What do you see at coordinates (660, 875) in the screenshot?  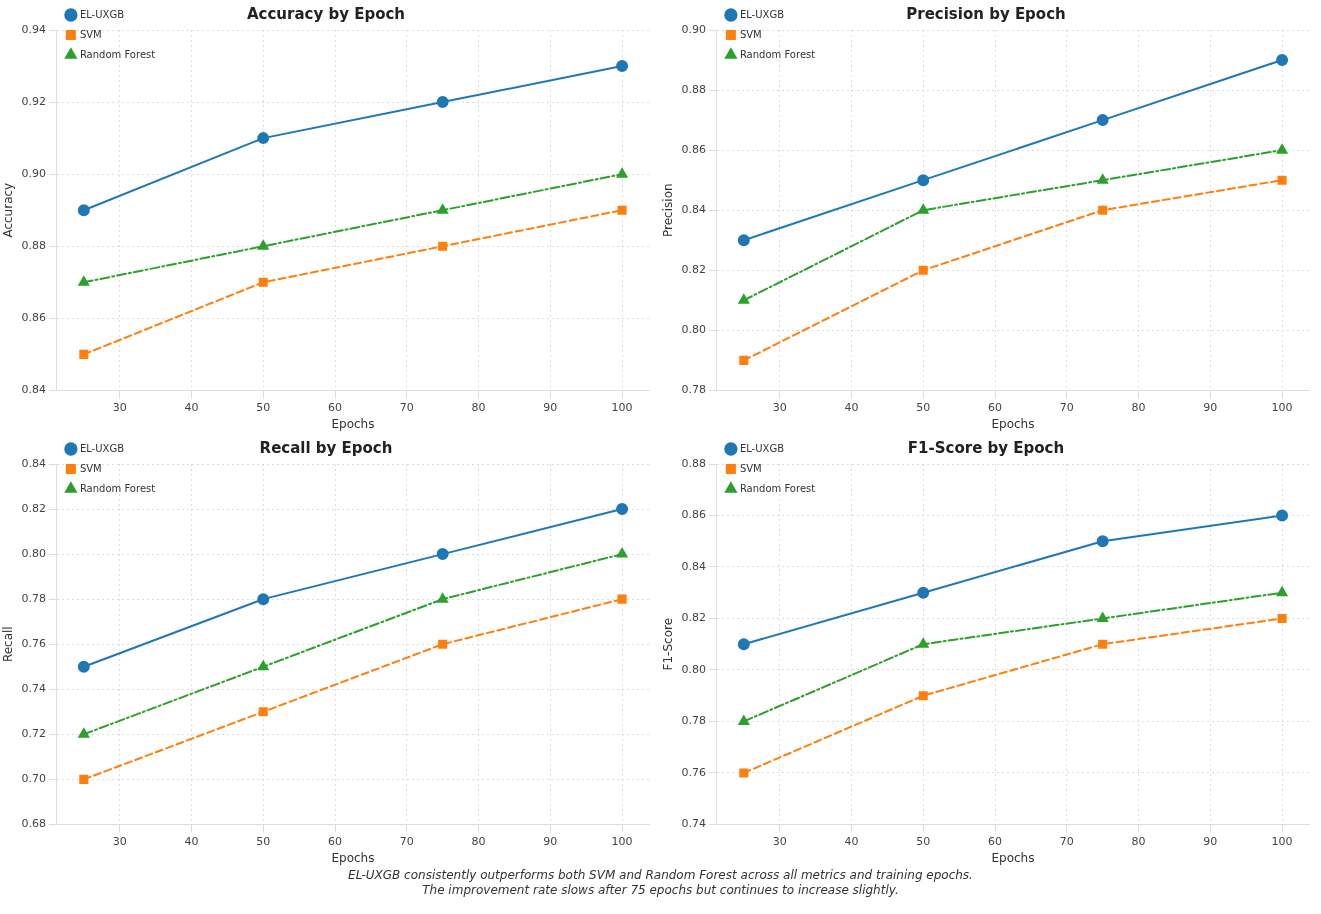 I see `text: EL-UXGB consistently outperforms both SVM and Random Forest across all metrics and training epochs.` at bounding box center [660, 875].